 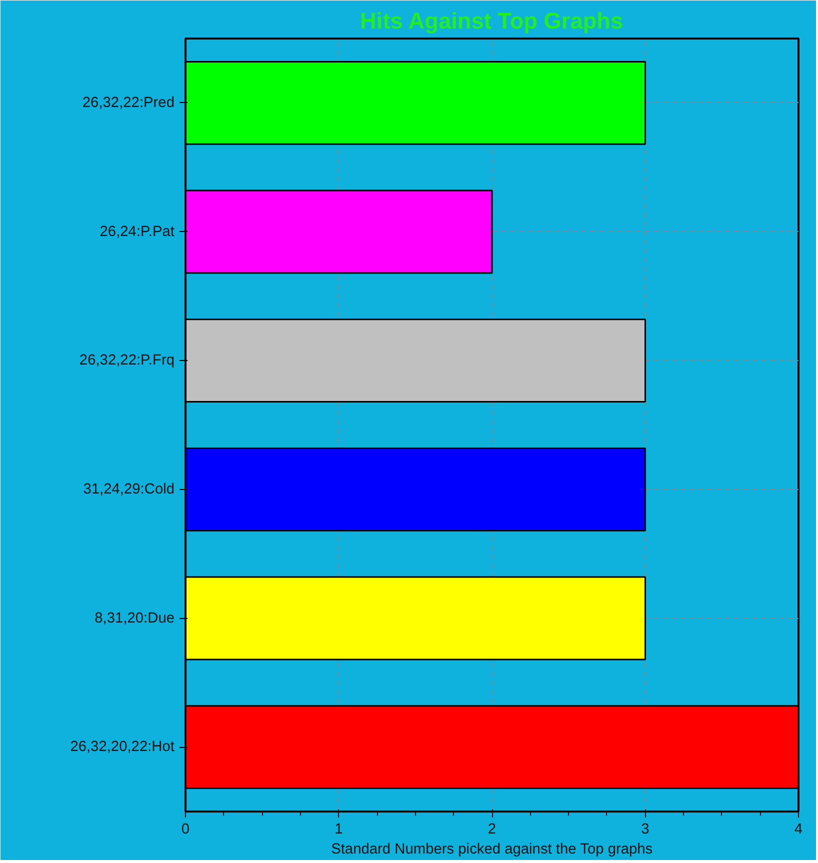 What do you see at coordinates (492, 21) in the screenshot?
I see `chart-title: Hits Against Top Graphs` at bounding box center [492, 21].